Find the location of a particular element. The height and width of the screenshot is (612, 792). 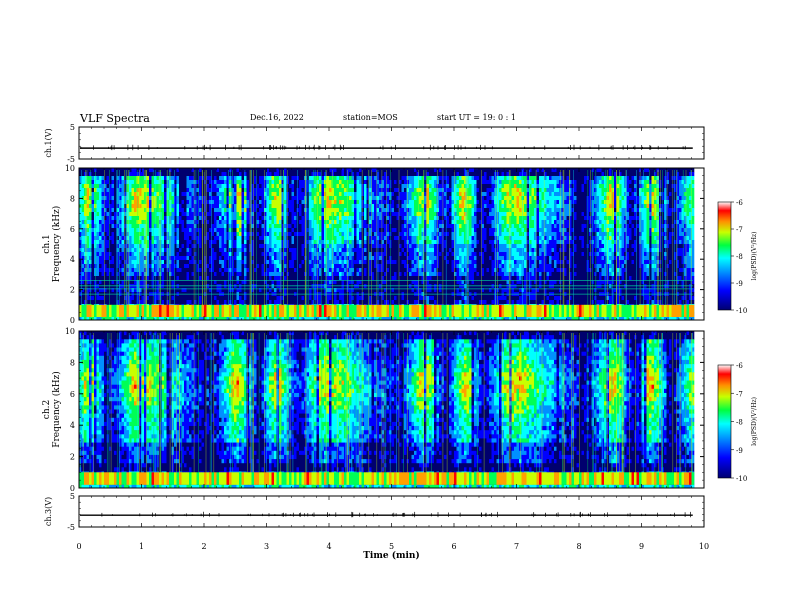

ch1-waveform-ytick-label: 5 is located at coordinates (72, 127).